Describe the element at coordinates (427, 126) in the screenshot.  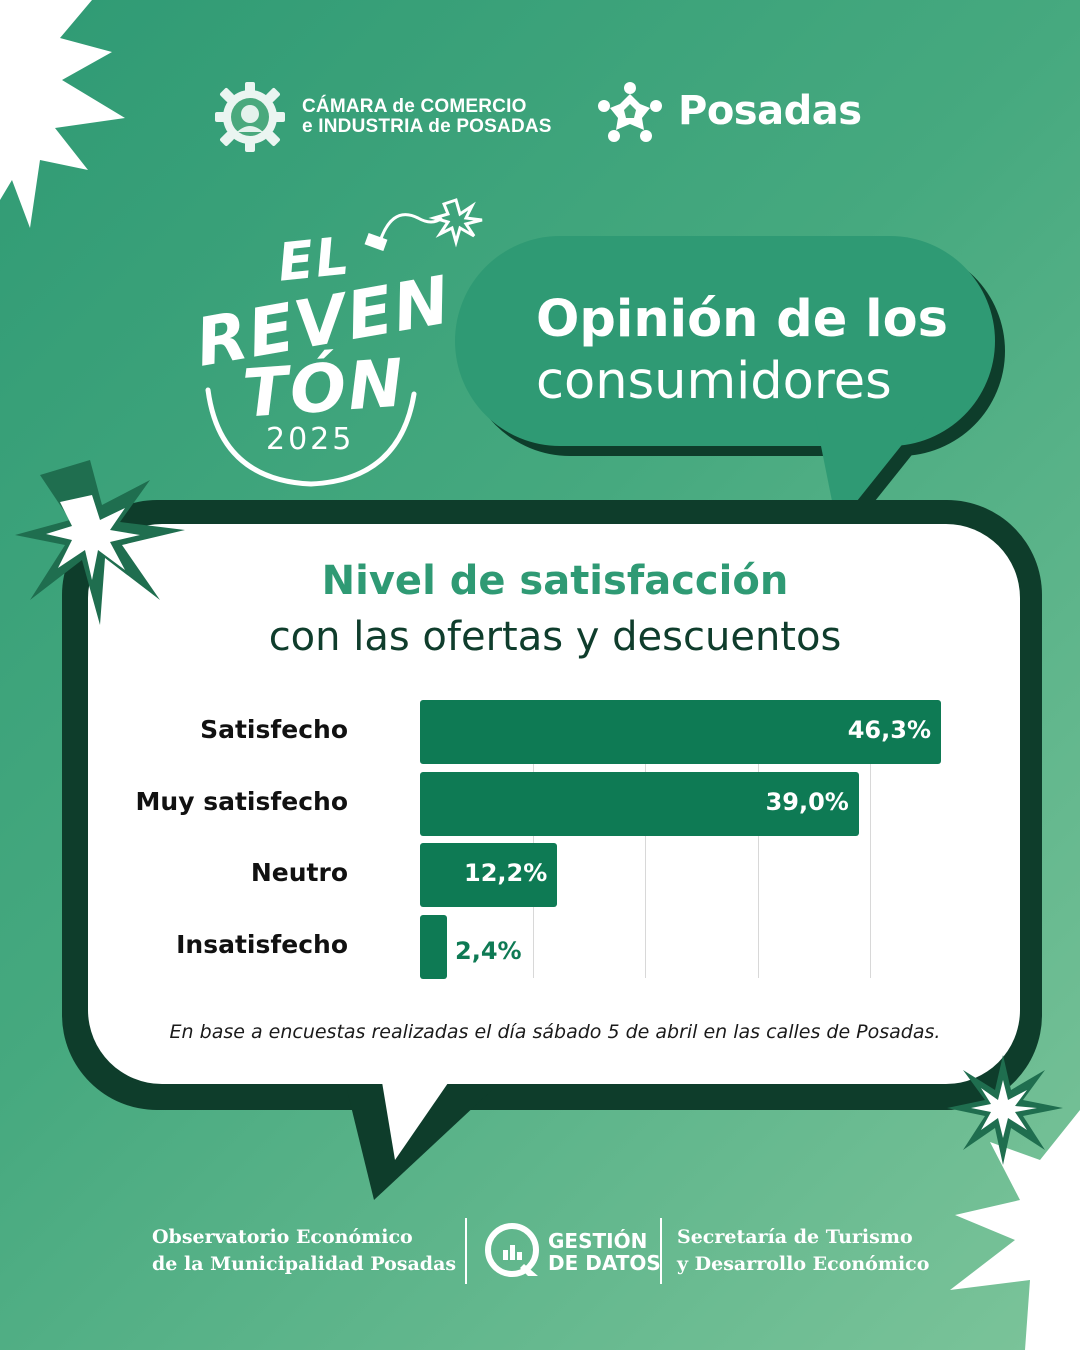
I see `camara-line-2: e INDUSTRIA de POSADAS` at that location.